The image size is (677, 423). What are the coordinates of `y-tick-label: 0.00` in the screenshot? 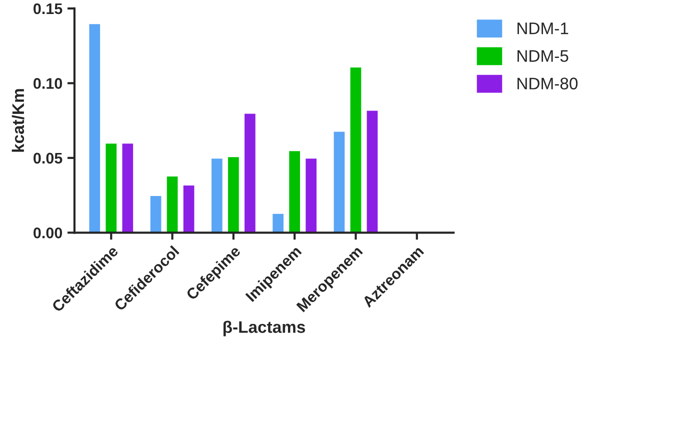 It's located at (48, 233).